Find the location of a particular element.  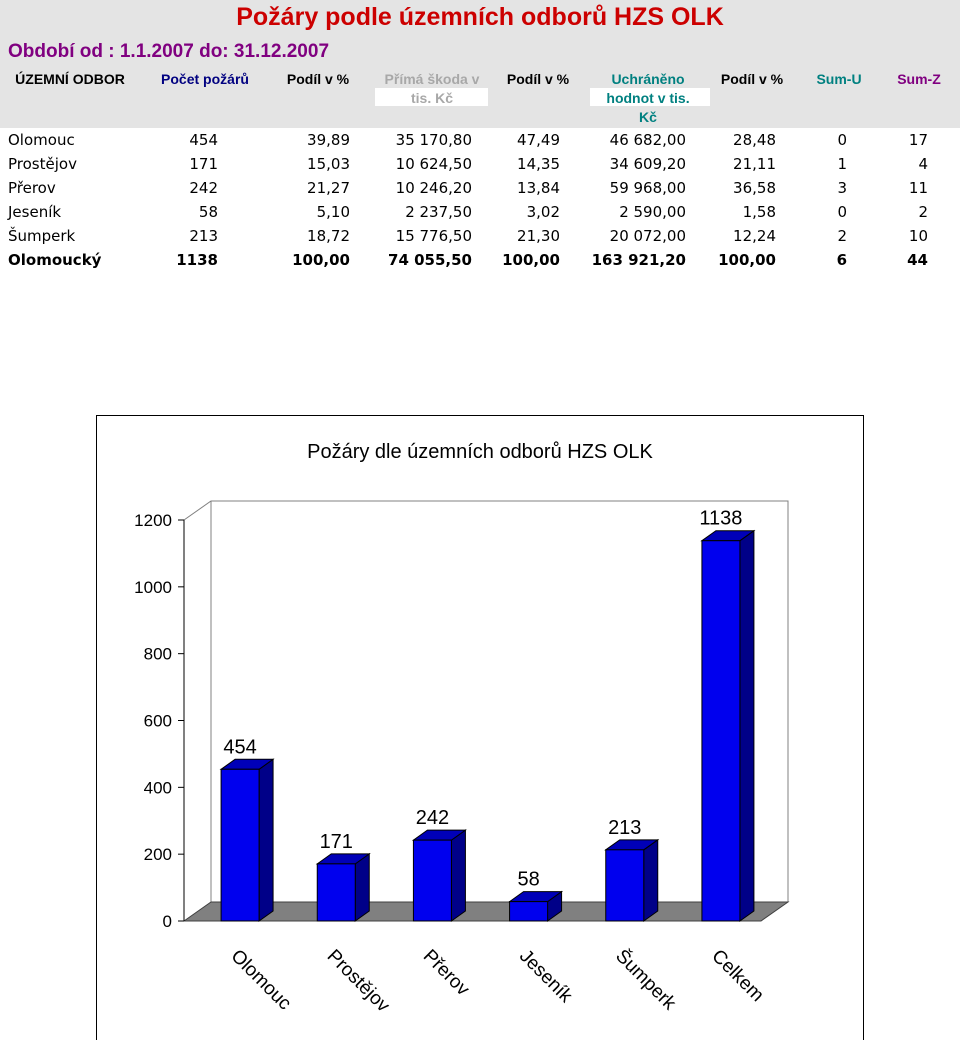

column-header-text: Sum-Z is located at coordinates (919, 79).